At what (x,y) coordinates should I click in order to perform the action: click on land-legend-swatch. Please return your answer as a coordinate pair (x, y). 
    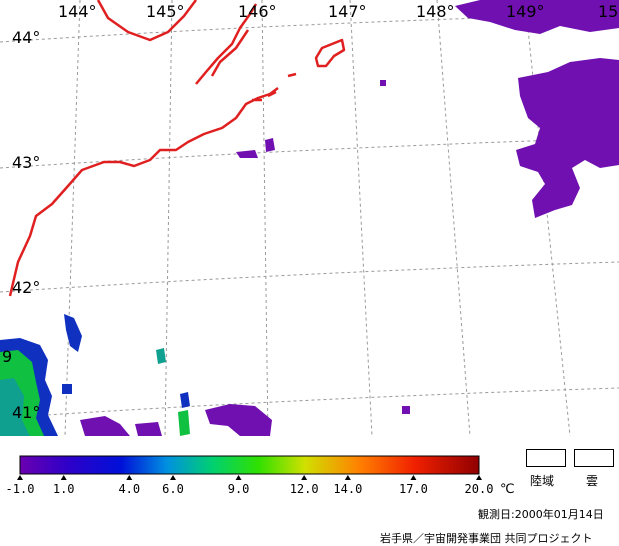
    Looking at the image, I should click on (546, 458).